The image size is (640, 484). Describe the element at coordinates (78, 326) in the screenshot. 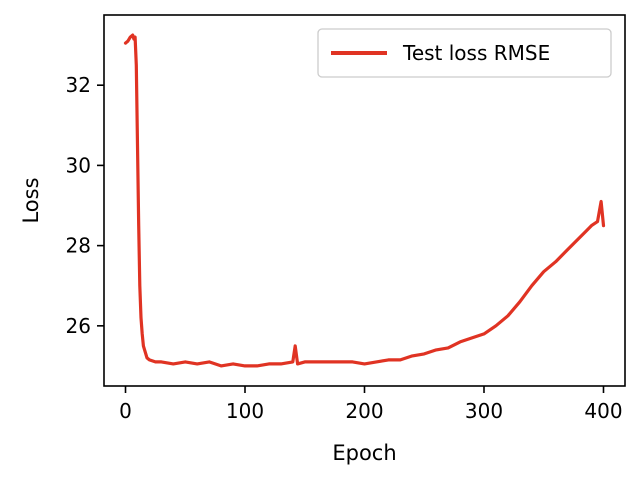

I see `y-tick-label: 26` at that location.